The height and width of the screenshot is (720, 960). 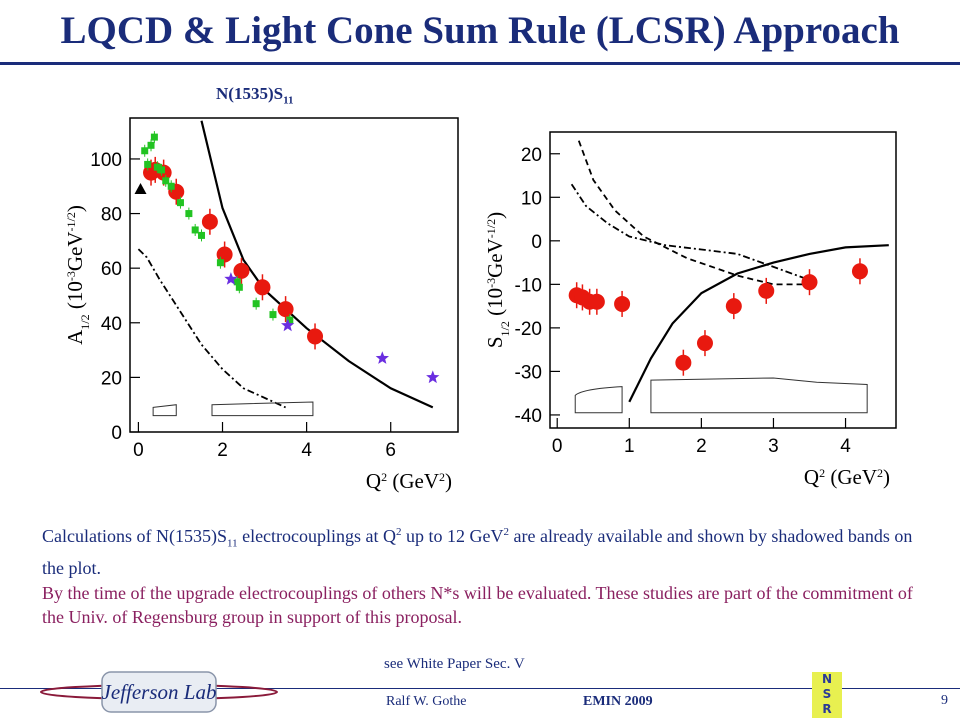 I want to click on y-tick-label: 80, so click(x=111, y=215).